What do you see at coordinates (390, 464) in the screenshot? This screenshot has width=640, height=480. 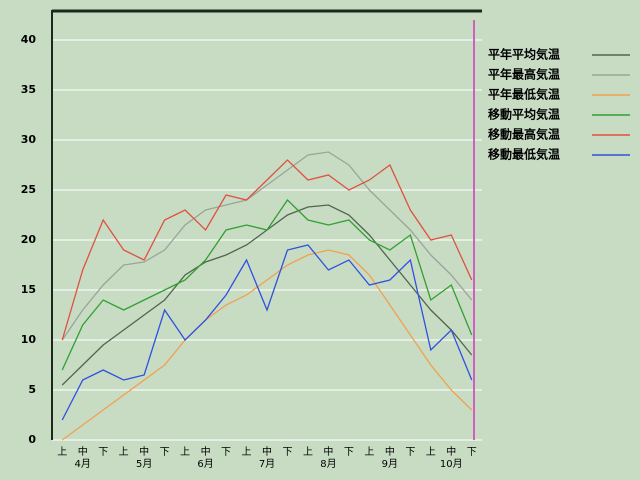 I see `month-label: 9月` at bounding box center [390, 464].